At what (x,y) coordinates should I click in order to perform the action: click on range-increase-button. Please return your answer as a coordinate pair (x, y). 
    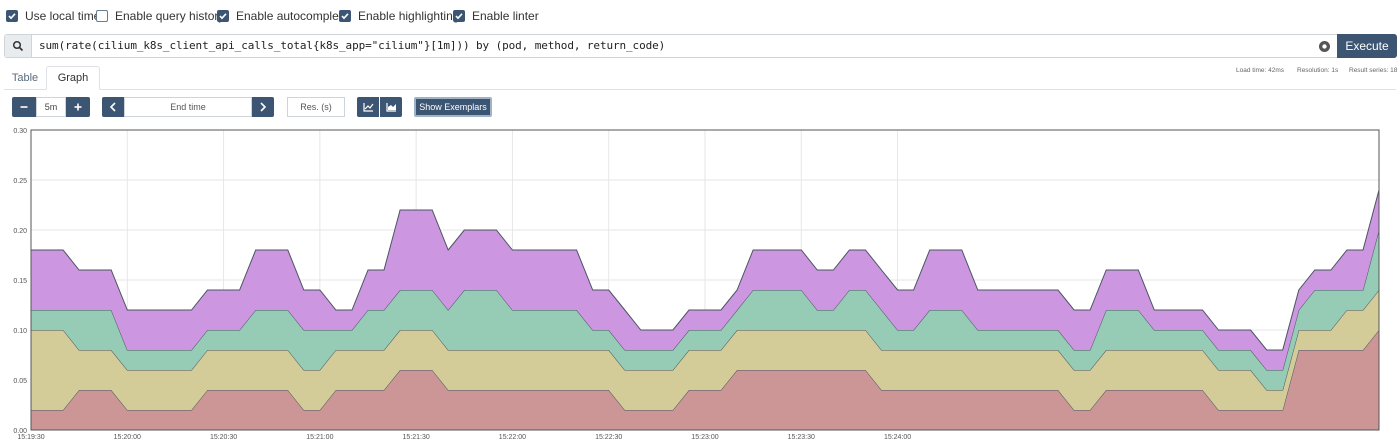
    Looking at the image, I should click on (78, 107).